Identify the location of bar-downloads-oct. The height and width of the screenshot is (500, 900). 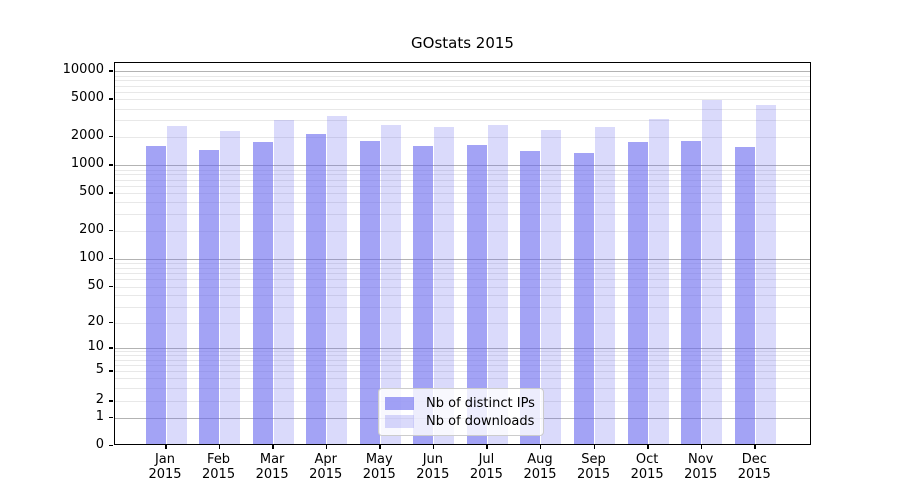
(658, 281).